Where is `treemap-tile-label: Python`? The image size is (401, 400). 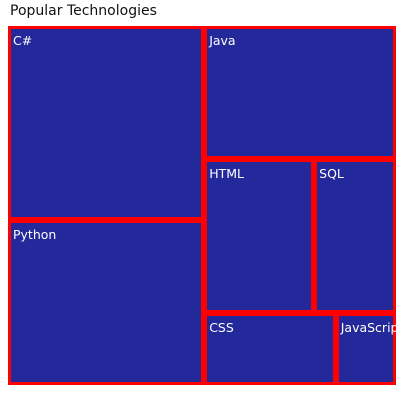 treemap-tile-label: Python is located at coordinates (35, 235).